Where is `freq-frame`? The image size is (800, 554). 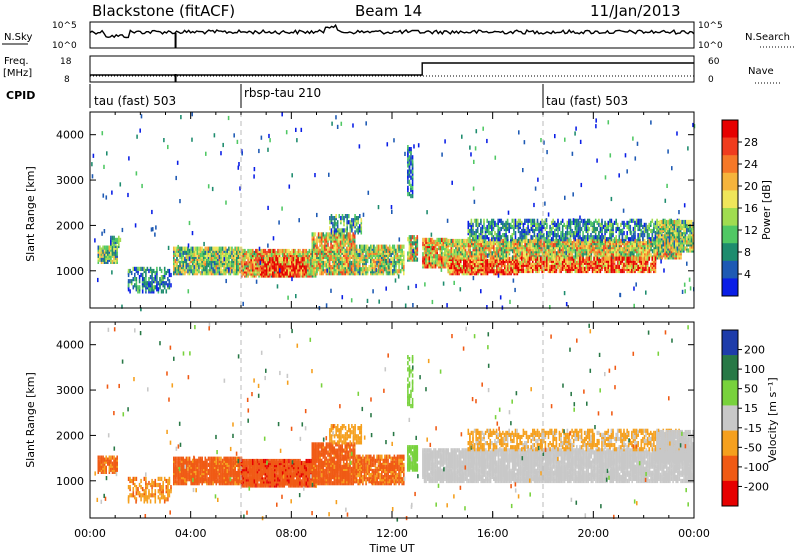 freq-frame is located at coordinates (392, 69).